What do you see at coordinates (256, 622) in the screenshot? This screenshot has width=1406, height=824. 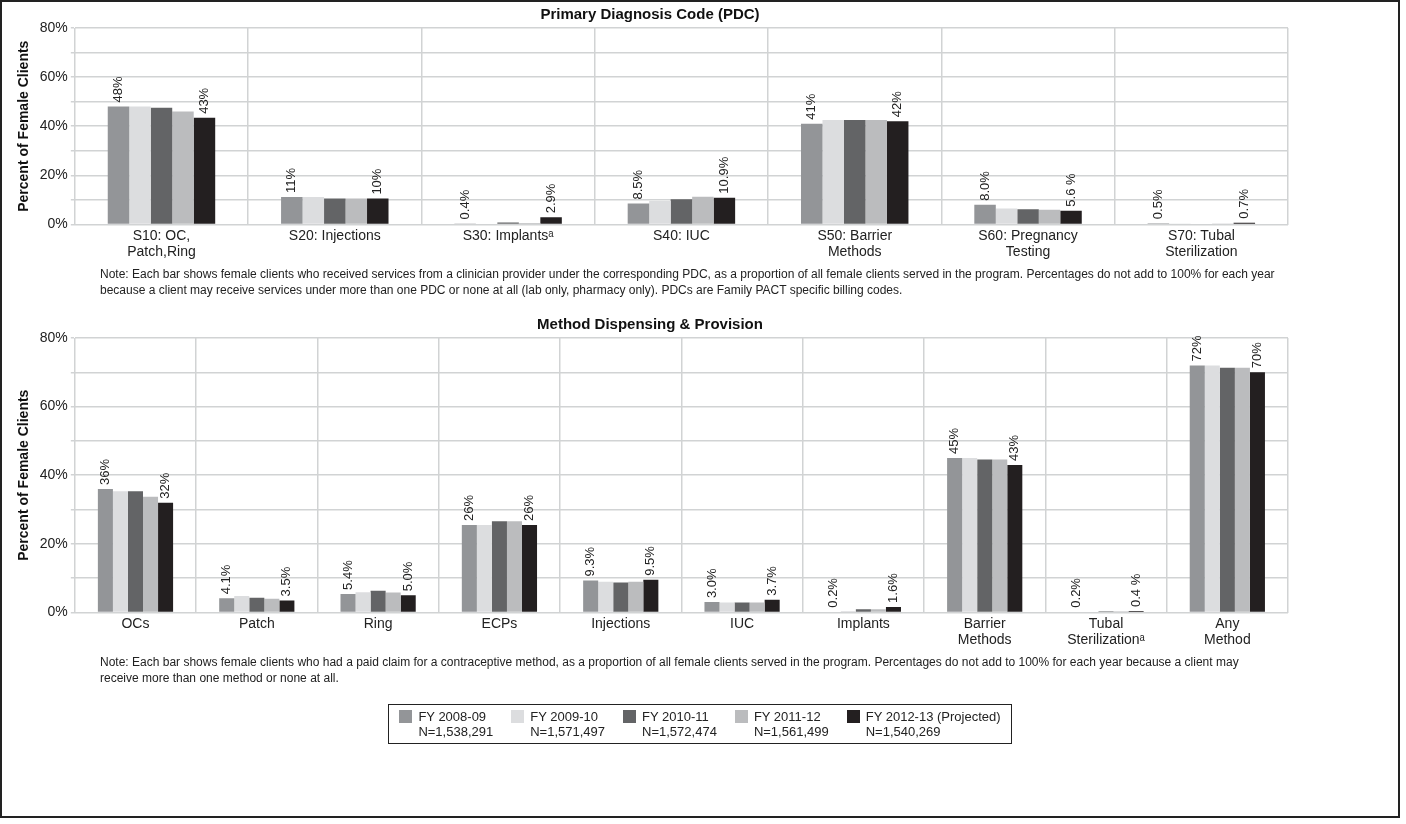 I see `x-tick-label: Patch` at bounding box center [256, 622].